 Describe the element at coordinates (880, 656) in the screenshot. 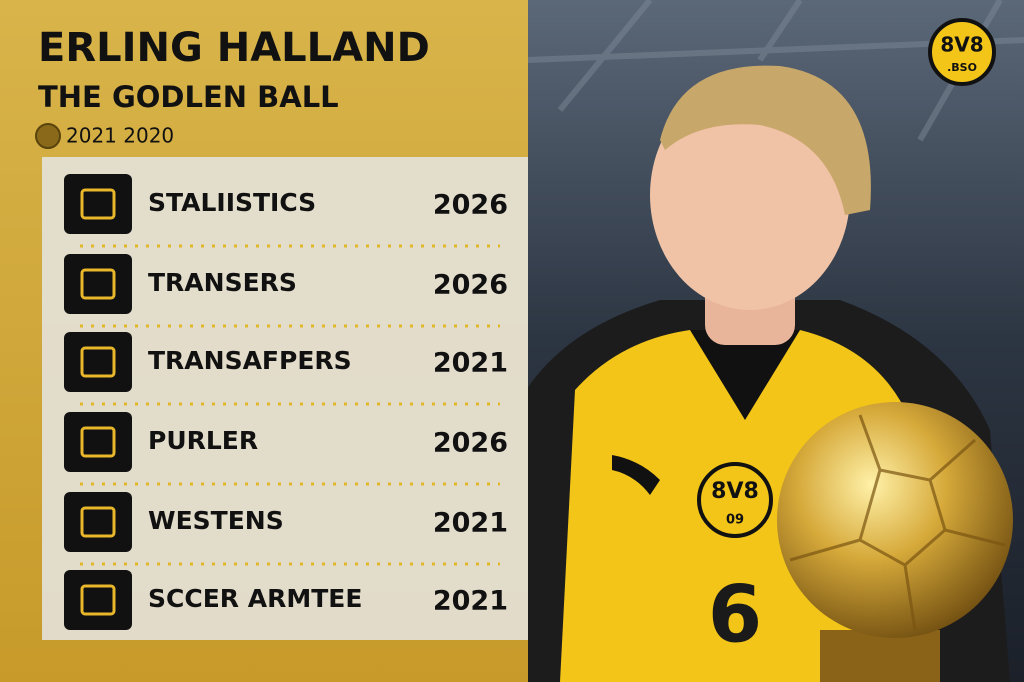

I see `trophy-base` at that location.